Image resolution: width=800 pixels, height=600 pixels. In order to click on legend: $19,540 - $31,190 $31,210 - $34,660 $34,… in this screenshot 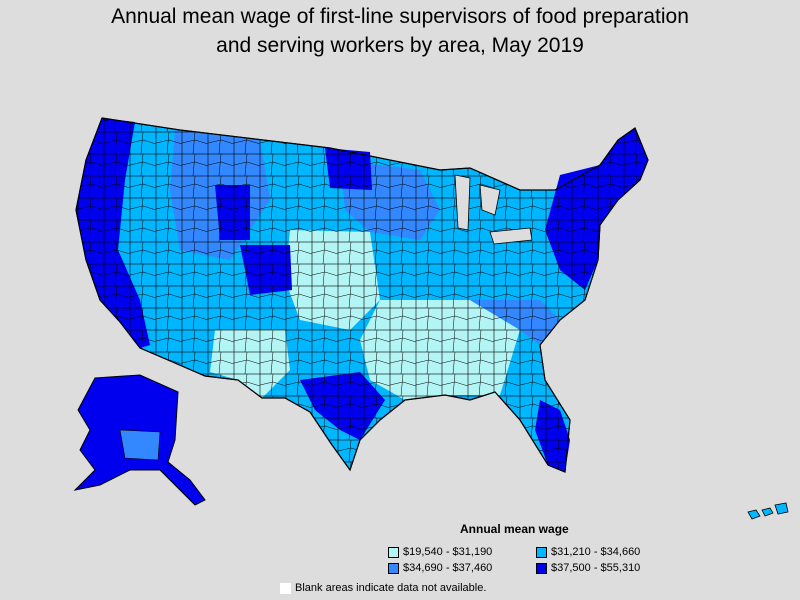, I will do `click(537, 560)`.